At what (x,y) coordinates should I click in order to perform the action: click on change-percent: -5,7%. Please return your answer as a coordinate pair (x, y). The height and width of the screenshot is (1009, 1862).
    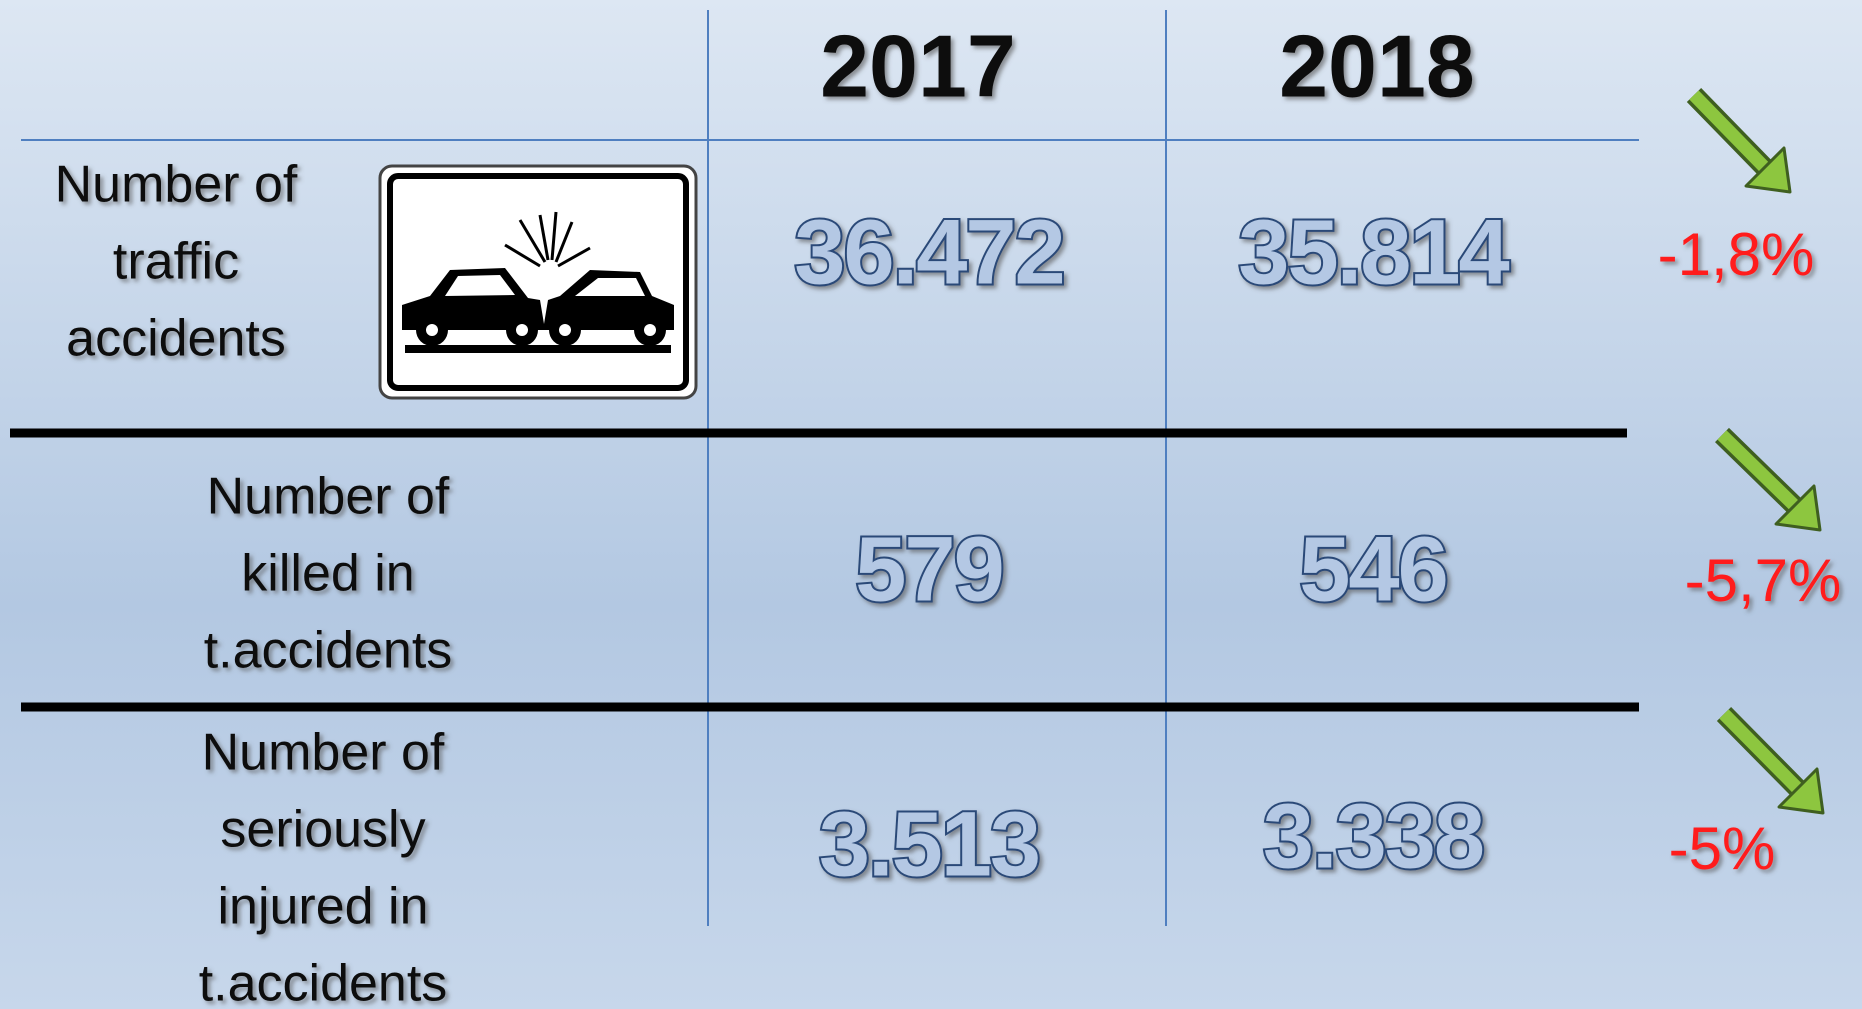
    Looking at the image, I should click on (1763, 580).